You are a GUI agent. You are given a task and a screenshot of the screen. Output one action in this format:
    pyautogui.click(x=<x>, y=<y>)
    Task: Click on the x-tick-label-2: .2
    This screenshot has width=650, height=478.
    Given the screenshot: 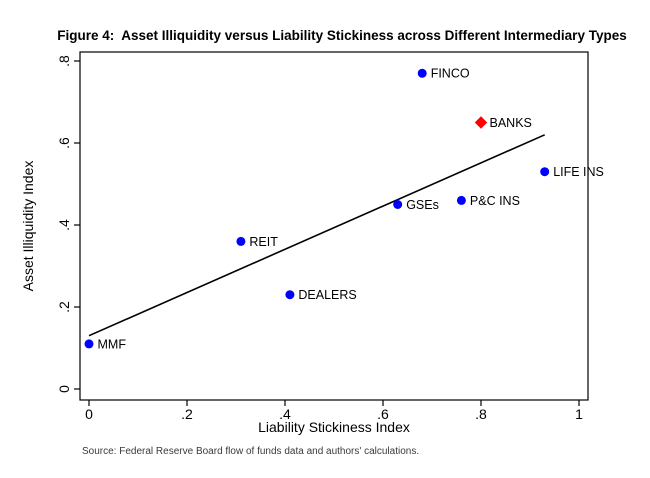 What is the action you would take?
    pyautogui.click(x=187, y=414)
    